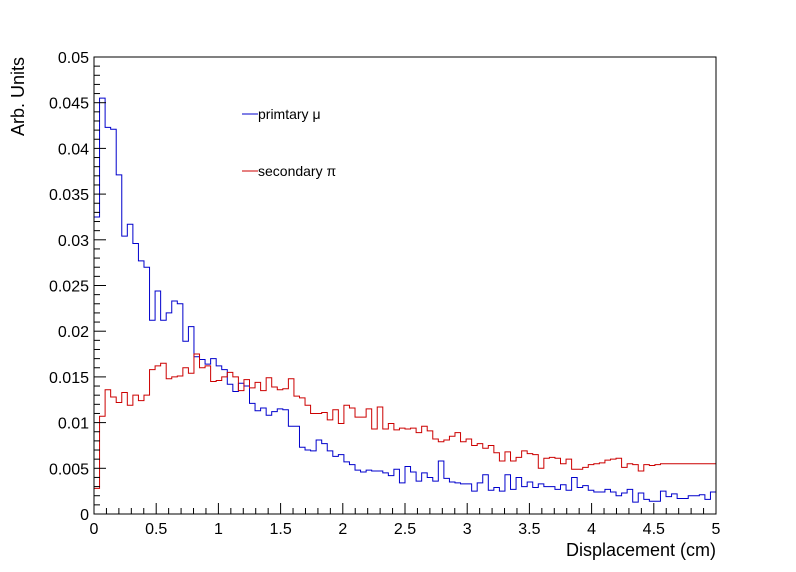 The width and height of the screenshot is (796, 572). I want to click on y-tick-label: 0.04, so click(73, 149).